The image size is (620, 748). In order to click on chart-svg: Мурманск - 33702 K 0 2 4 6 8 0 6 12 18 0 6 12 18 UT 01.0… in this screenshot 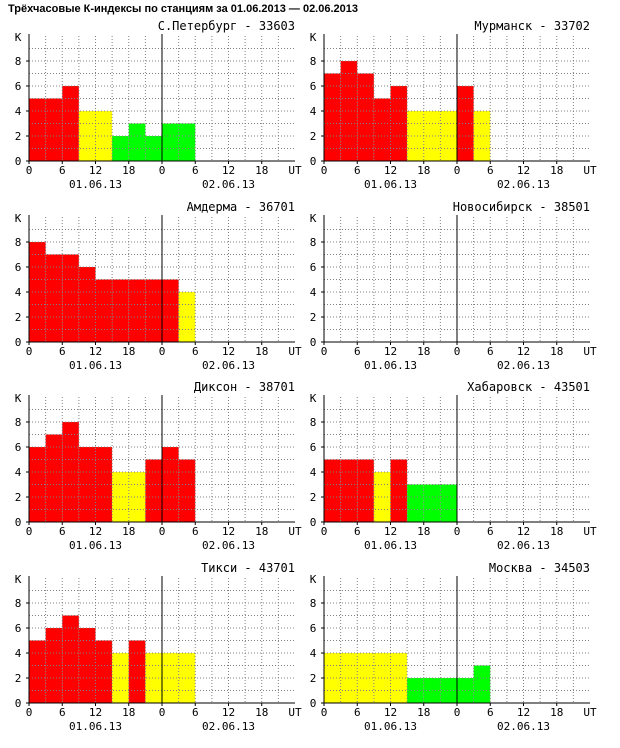, I will do `click(453, 105)`.